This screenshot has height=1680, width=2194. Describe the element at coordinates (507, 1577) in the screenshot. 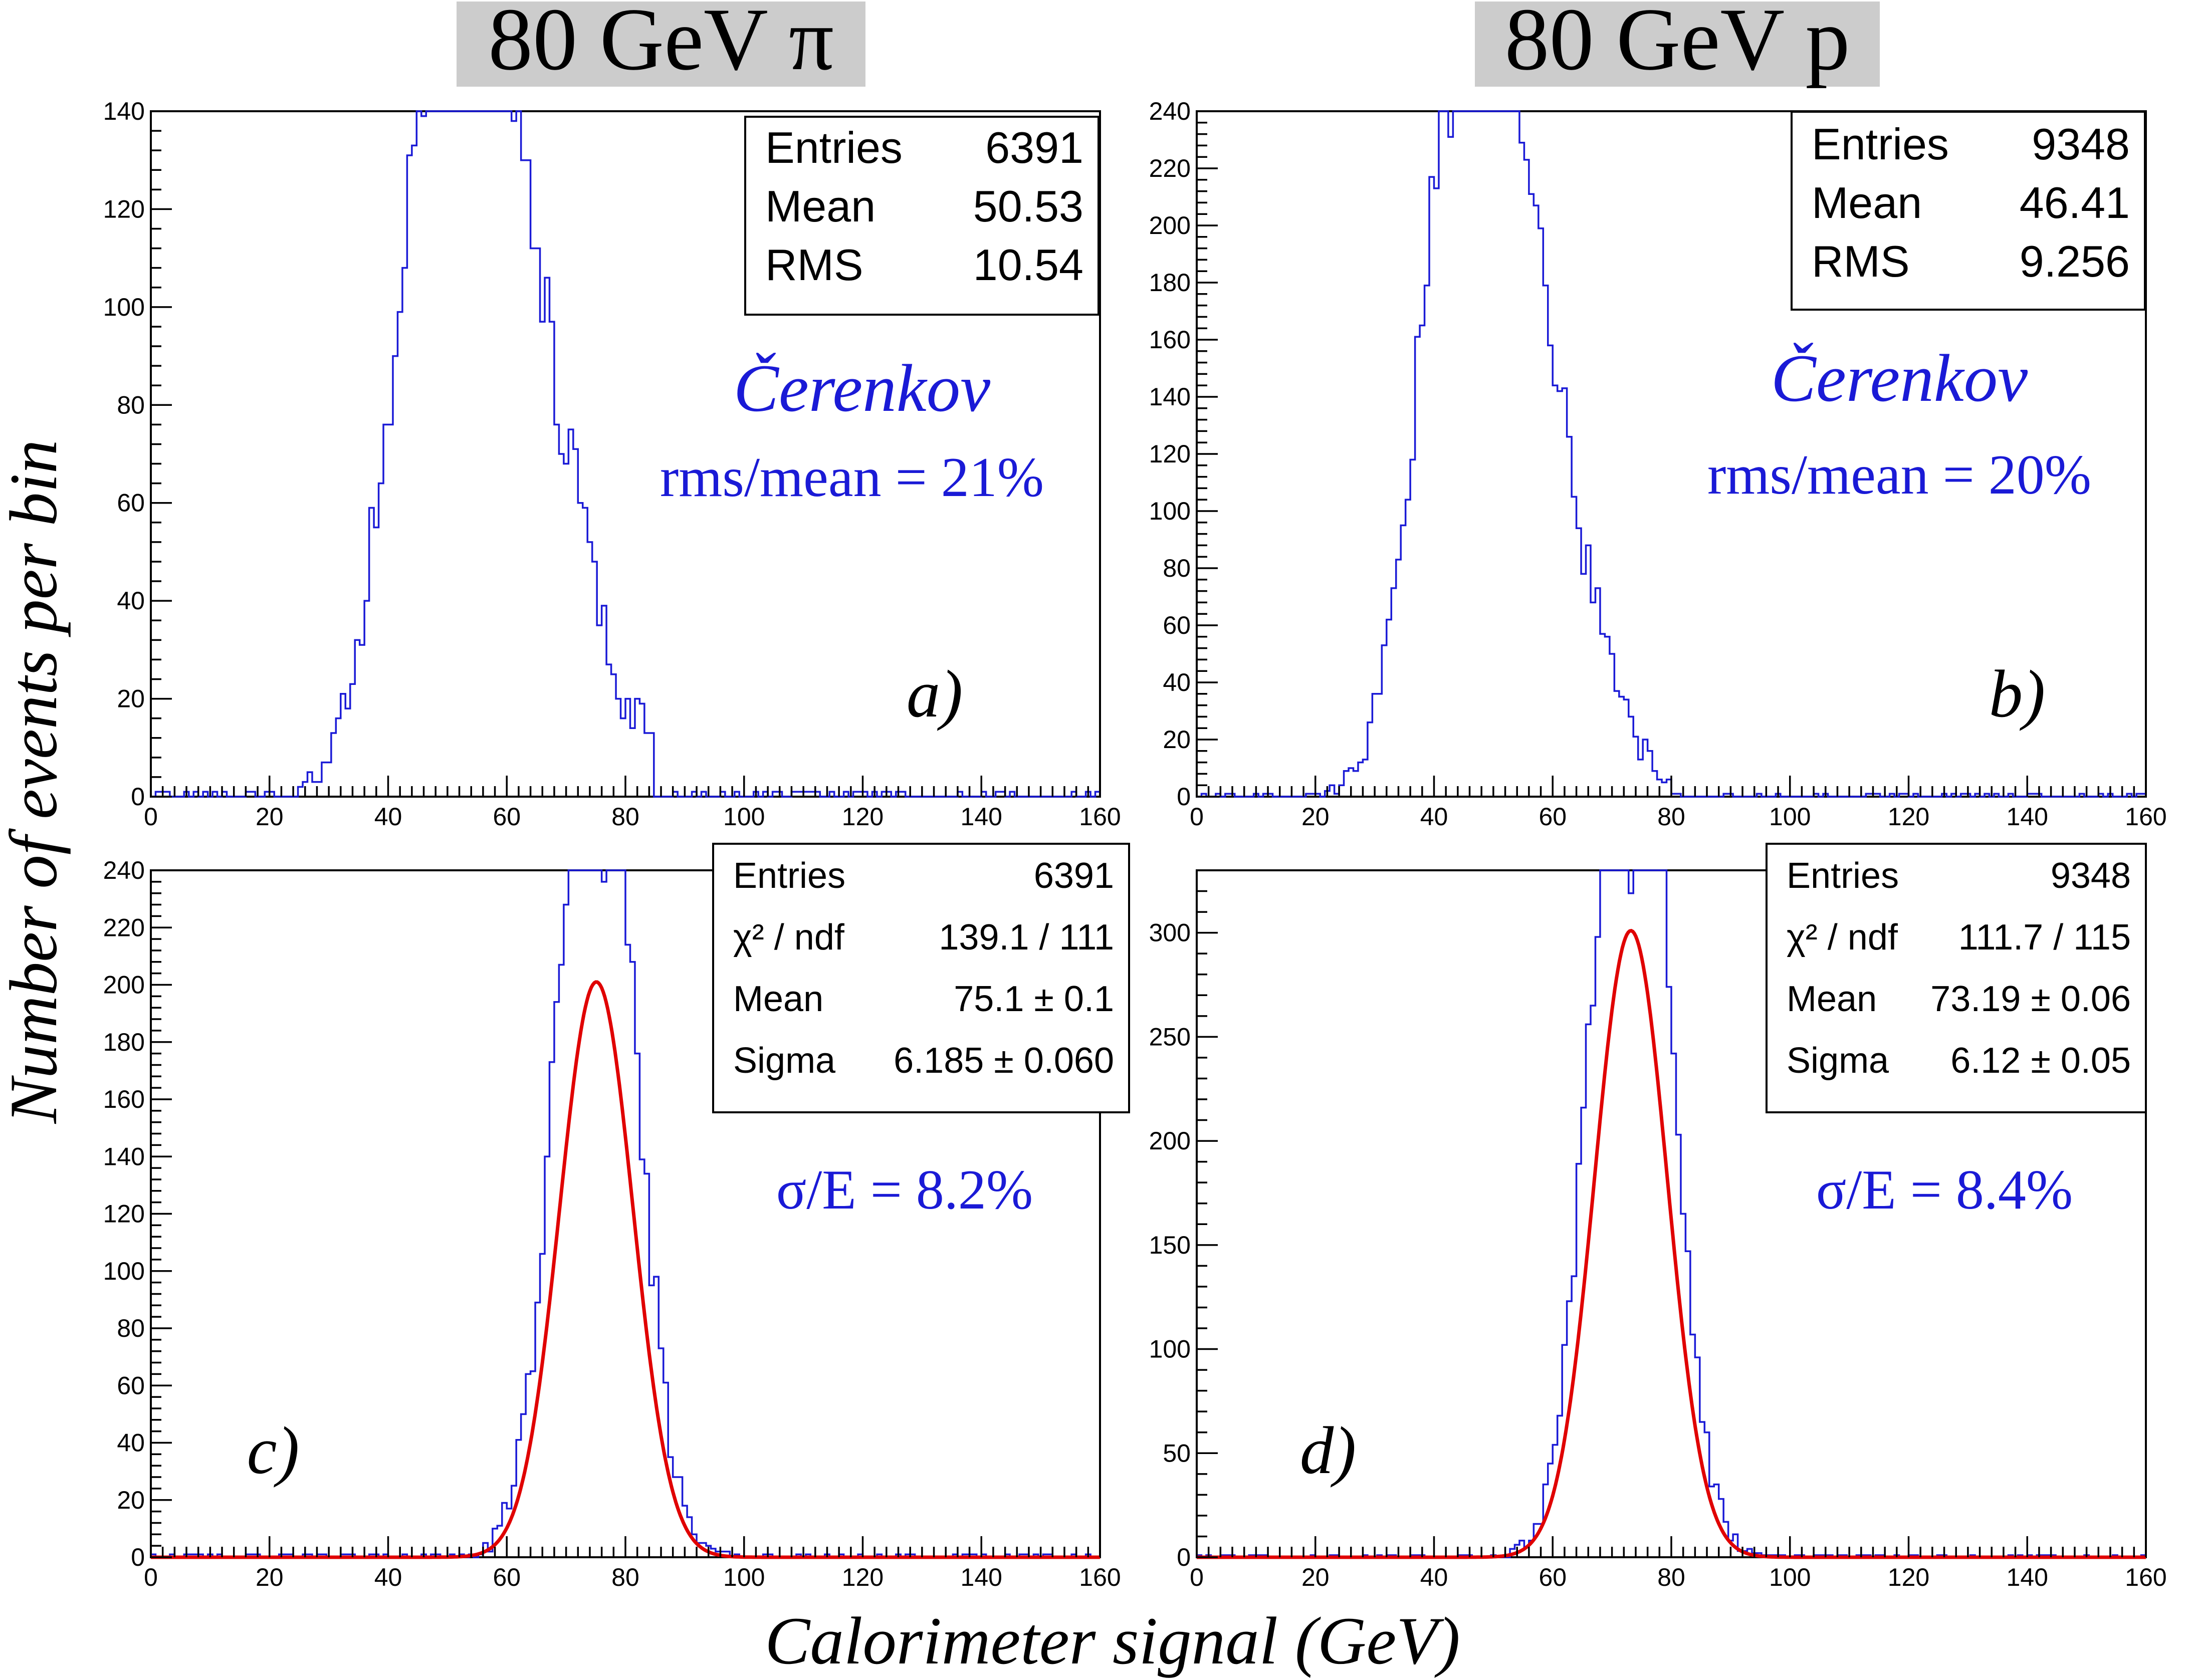

I see `x-tick-label-c: 60` at that location.